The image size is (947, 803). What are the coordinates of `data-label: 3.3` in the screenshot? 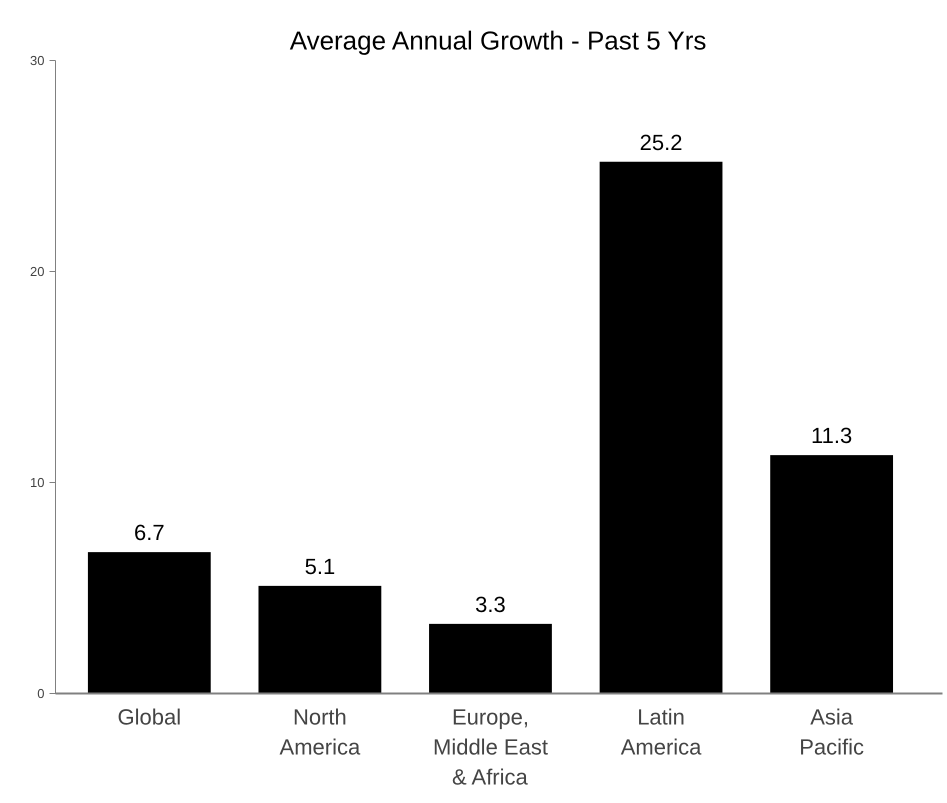 It's located at (490, 604).